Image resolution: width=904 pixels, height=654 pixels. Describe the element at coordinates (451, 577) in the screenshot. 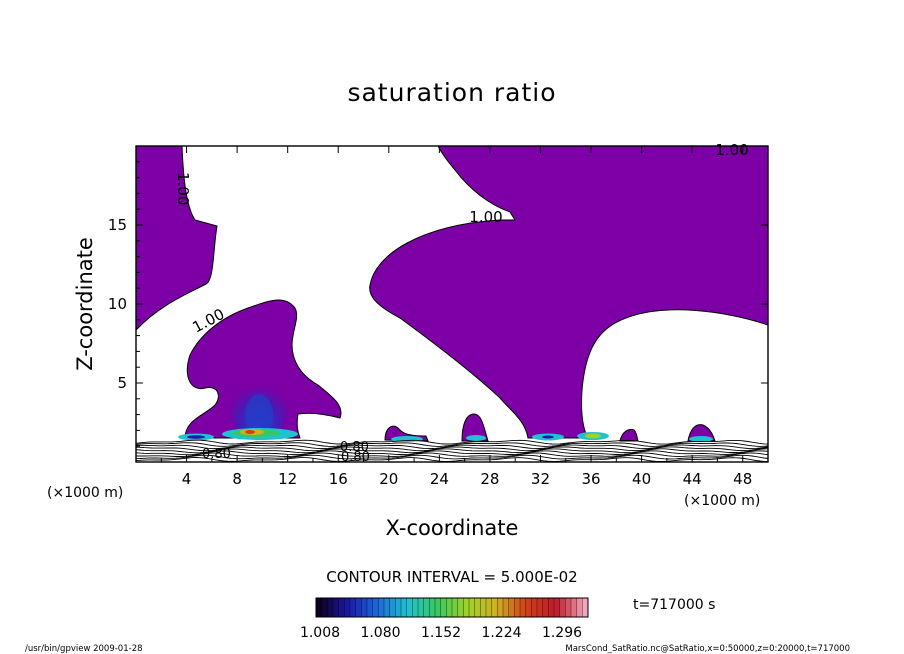

I see `contour-interval: CONTOUR INTERVAL = 5.000E-02` at that location.